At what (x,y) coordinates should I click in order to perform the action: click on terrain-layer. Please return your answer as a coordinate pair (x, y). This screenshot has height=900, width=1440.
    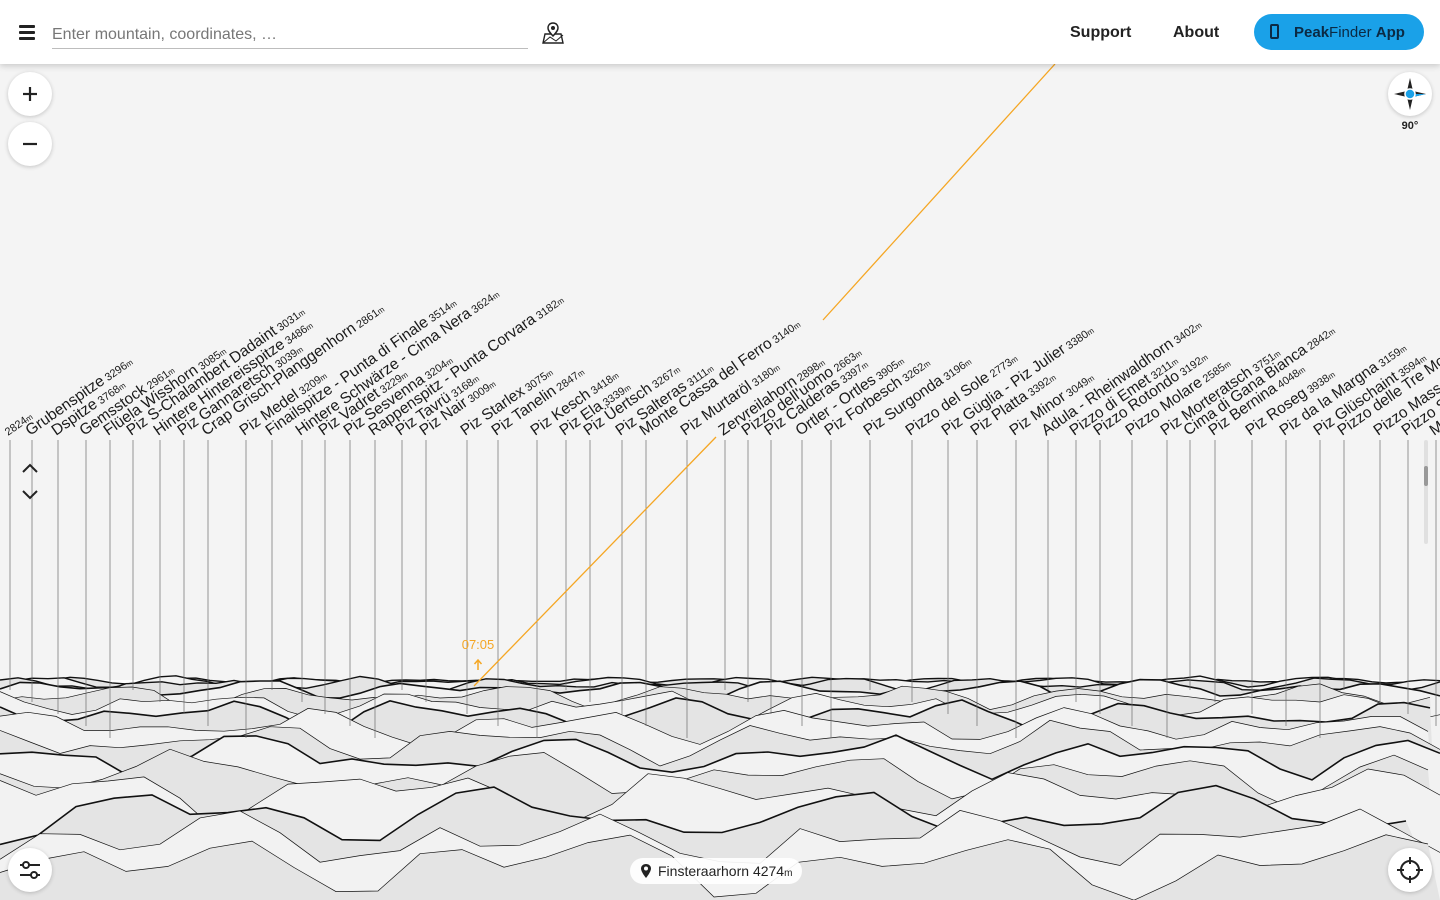
    Looking at the image, I should click on (720, 867).